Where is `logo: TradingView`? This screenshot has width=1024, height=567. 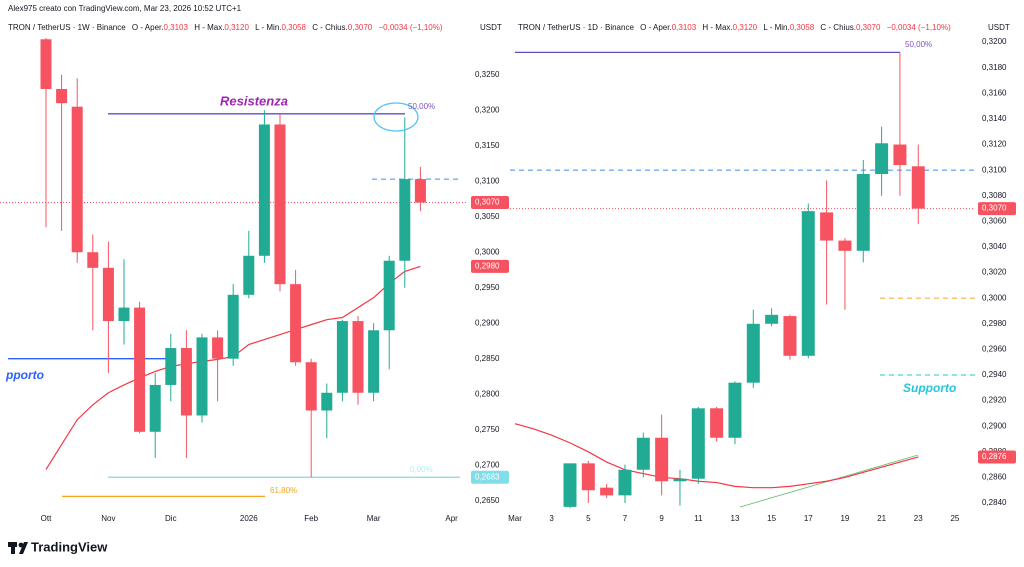
logo: TradingView is located at coordinates (58, 546).